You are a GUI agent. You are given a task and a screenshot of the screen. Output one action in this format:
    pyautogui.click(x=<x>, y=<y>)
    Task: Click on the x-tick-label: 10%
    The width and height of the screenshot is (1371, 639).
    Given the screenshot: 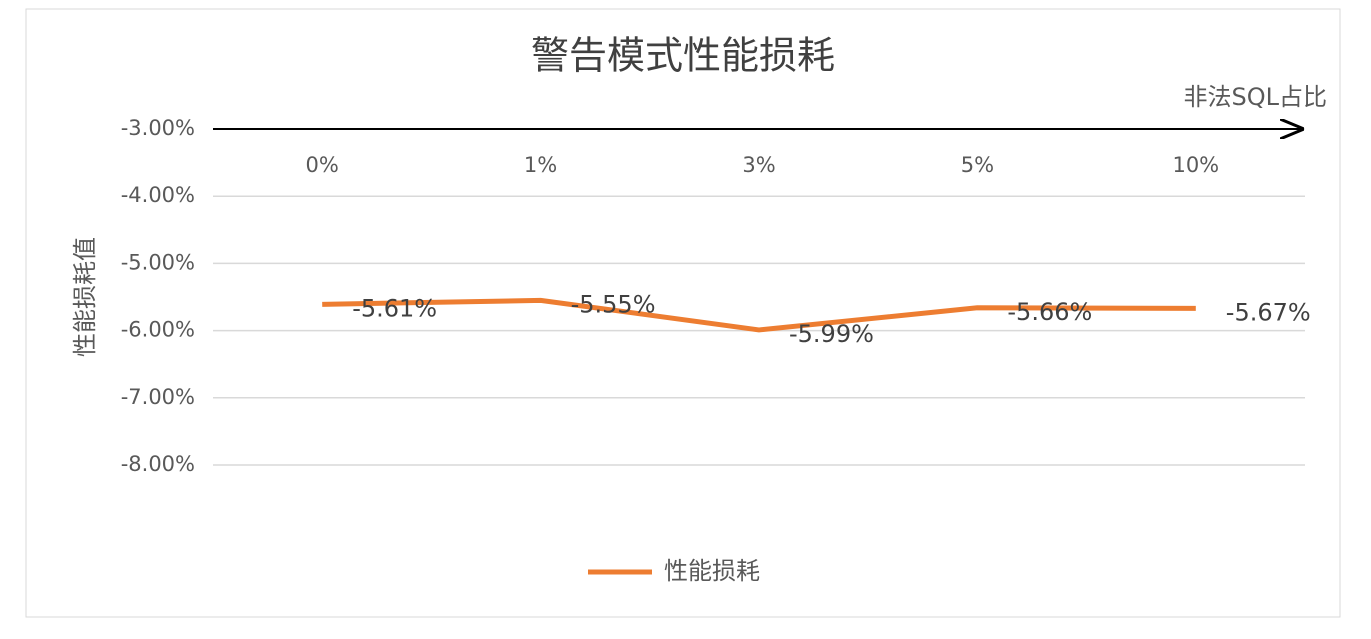 What is the action you would take?
    pyautogui.click(x=1195, y=165)
    